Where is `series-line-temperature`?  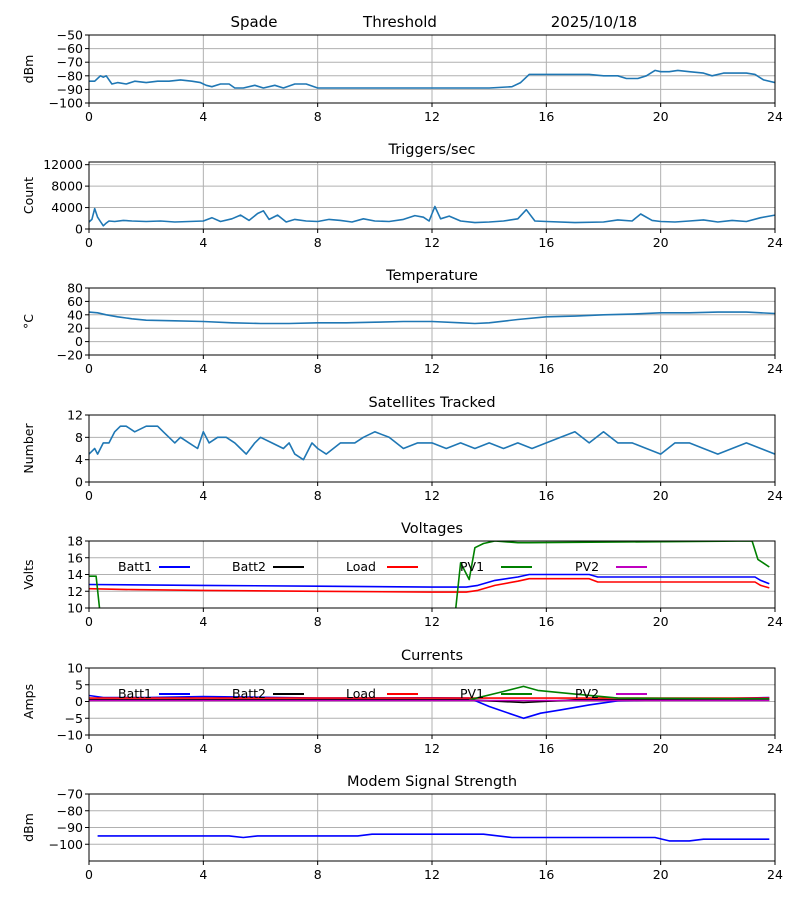
series-line-temperature is located at coordinates (432, 318).